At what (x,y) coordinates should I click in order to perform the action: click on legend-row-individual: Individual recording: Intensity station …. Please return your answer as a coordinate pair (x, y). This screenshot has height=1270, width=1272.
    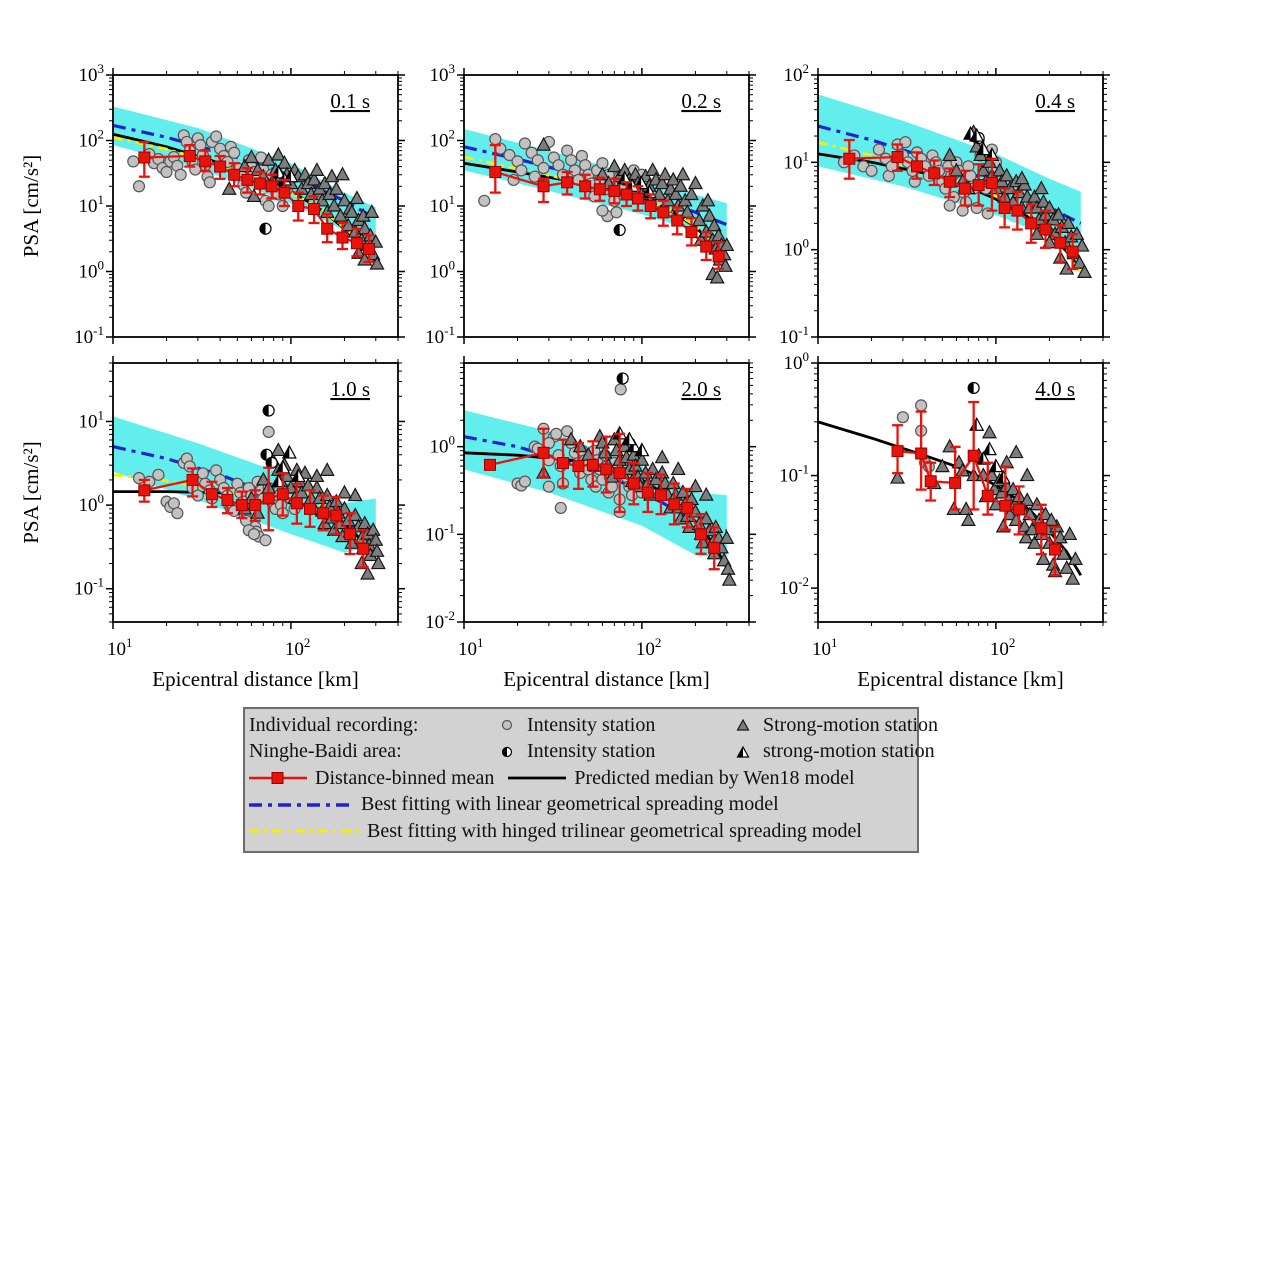
    Looking at the image, I should click on (593, 725).